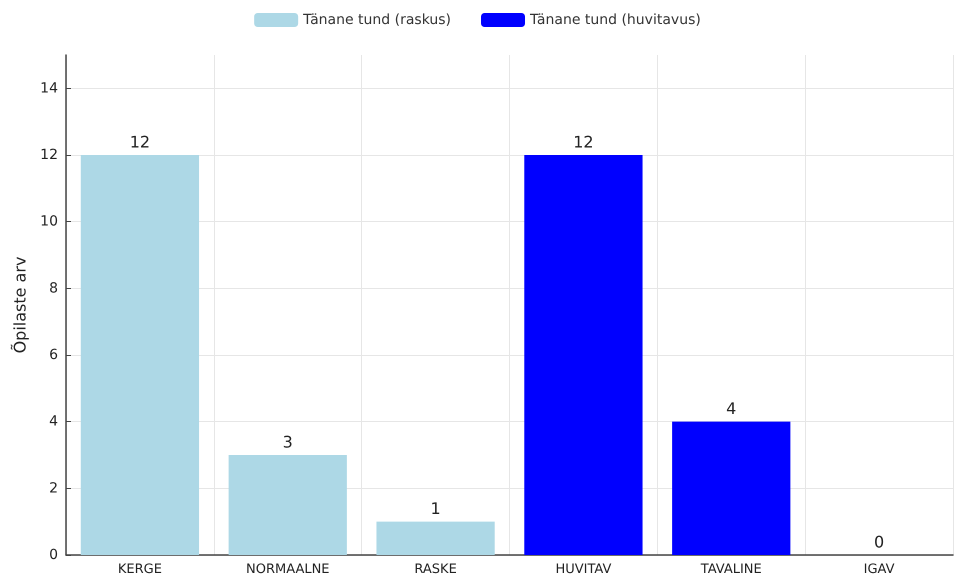 The width and height of the screenshot is (955, 576). I want to click on y-tick-label: 12, so click(49, 155).